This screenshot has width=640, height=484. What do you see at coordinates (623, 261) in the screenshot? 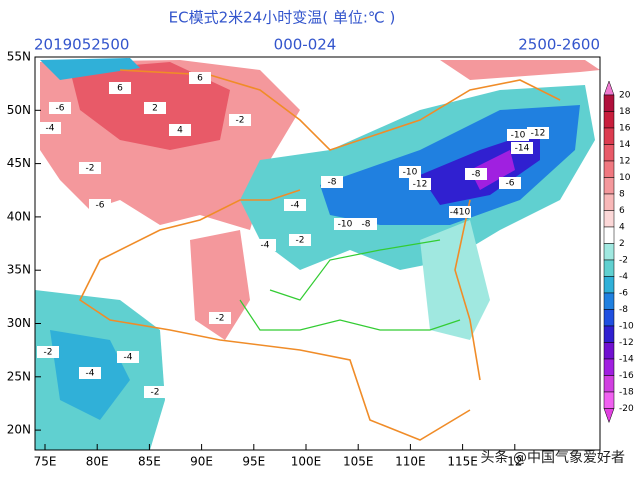
I see `colorbar-label: -2` at bounding box center [623, 261].